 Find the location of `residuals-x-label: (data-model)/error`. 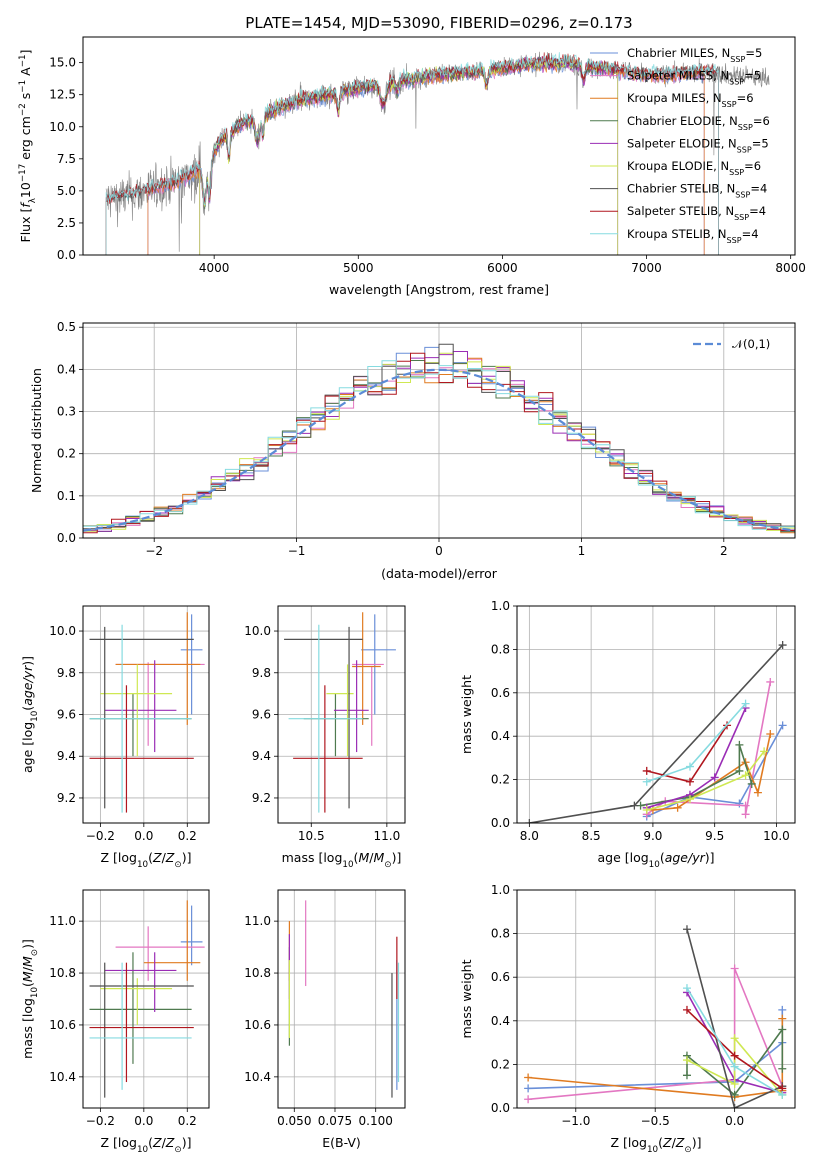

residuals-x-label: (data-model)/error is located at coordinates (439, 573).